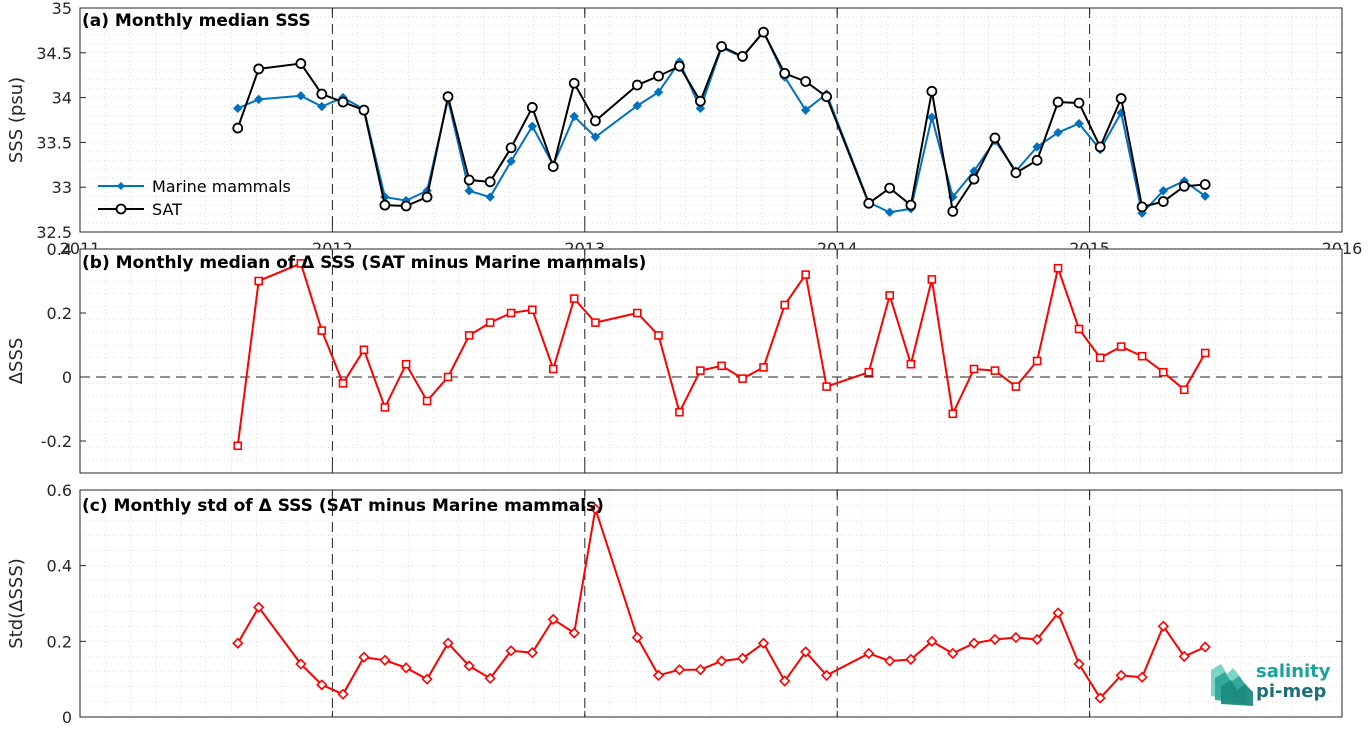 The image size is (1368, 745). I want to click on y-axis-label: ΔSSS, so click(16, 361).